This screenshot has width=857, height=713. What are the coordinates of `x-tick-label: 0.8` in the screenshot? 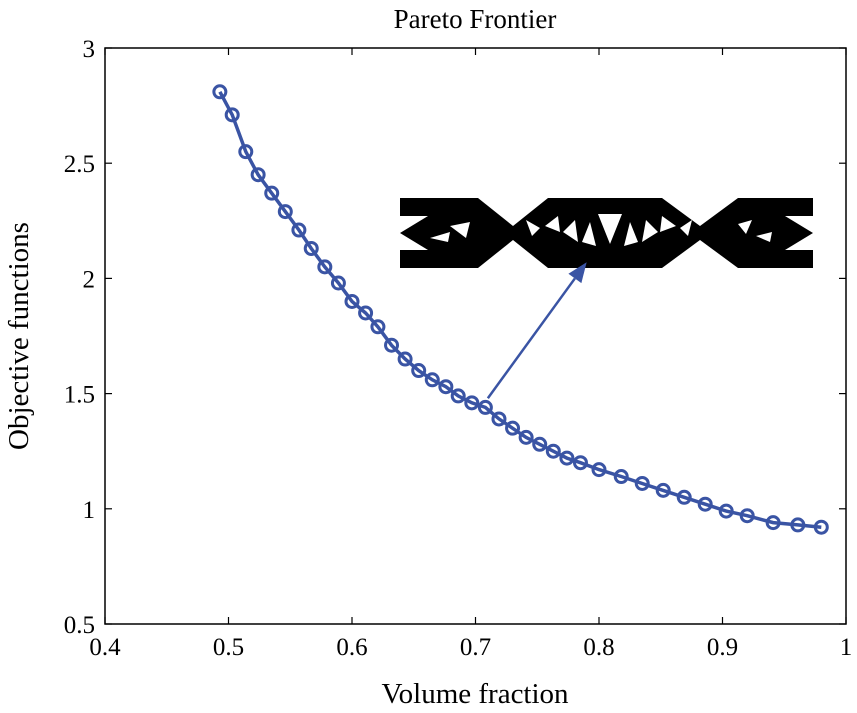 It's located at (598, 647).